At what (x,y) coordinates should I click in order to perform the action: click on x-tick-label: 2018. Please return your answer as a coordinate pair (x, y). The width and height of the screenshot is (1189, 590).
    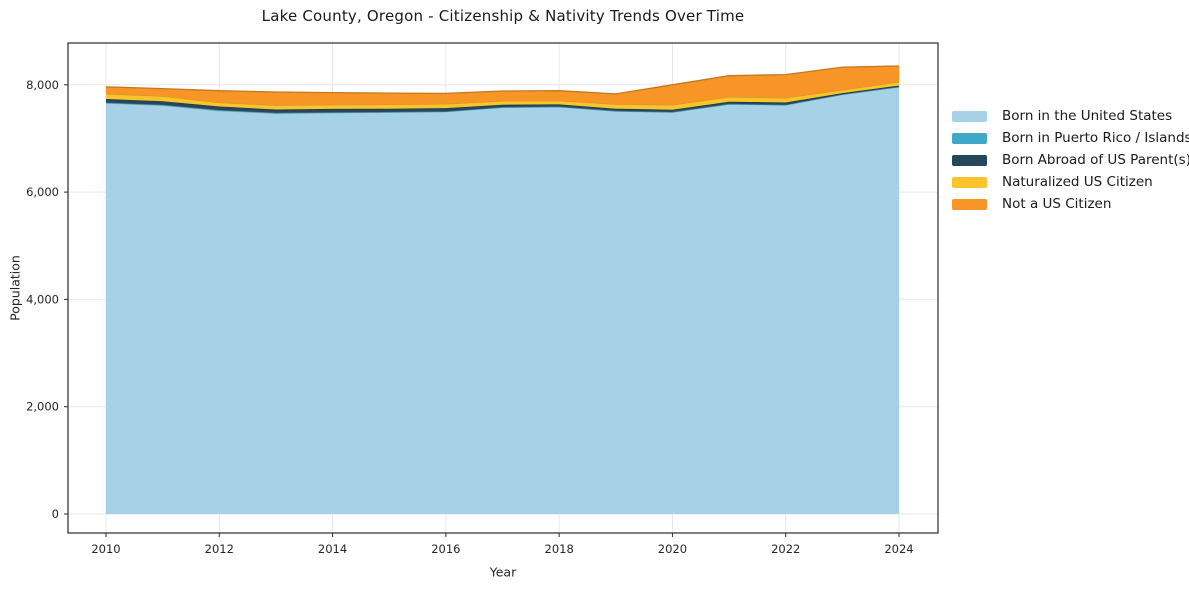
    Looking at the image, I should click on (559, 549).